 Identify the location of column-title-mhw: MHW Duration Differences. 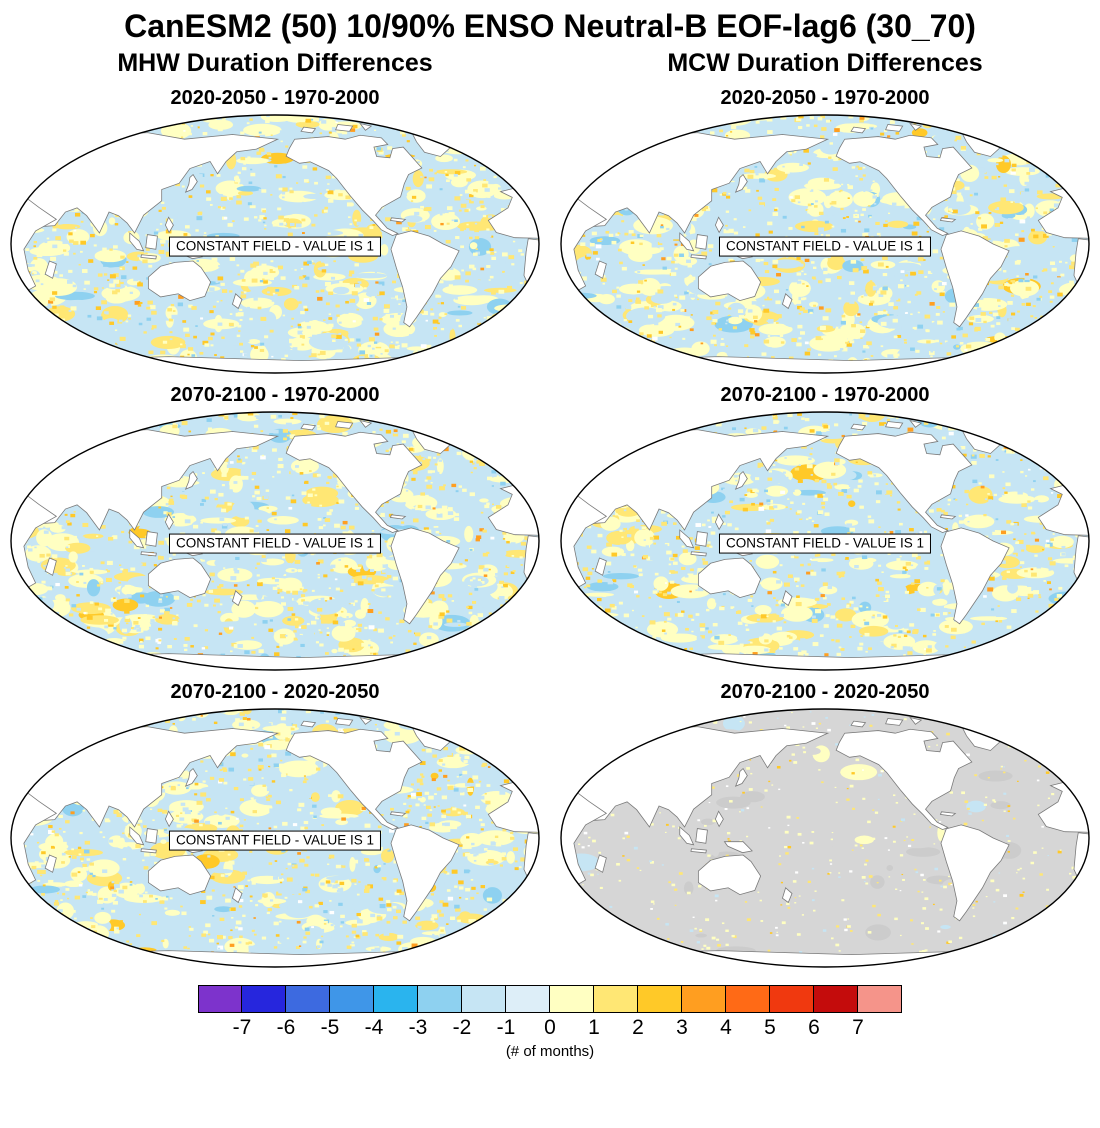
(275, 63).